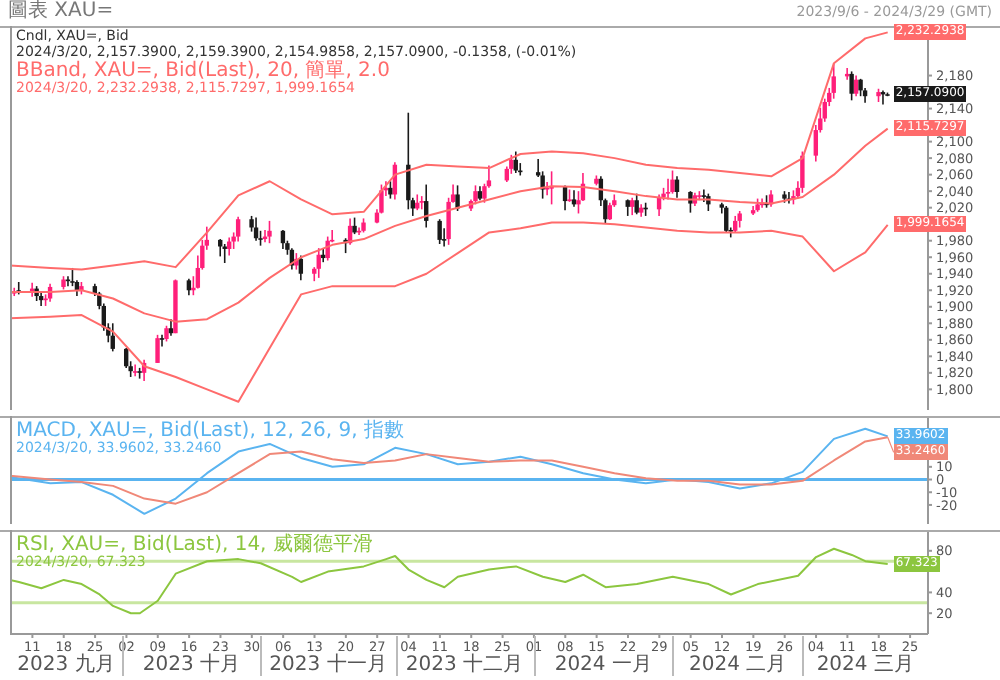 Image resolution: width=1000 pixels, height=680 pixels. I want to click on text: 2023 十月, so click(191, 665).